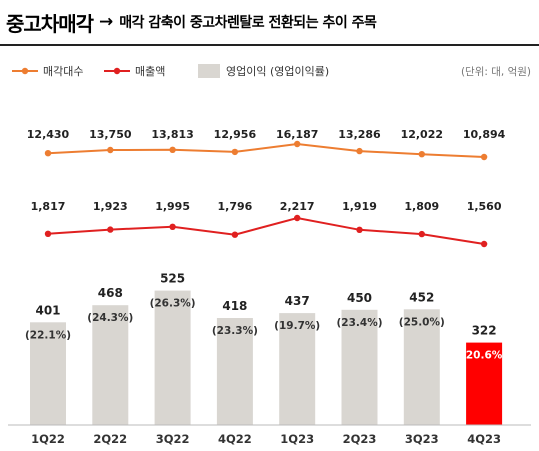 The image size is (539, 451). Describe the element at coordinates (173, 439) in the screenshot. I see `x-tick-label: 3Q22` at that location.